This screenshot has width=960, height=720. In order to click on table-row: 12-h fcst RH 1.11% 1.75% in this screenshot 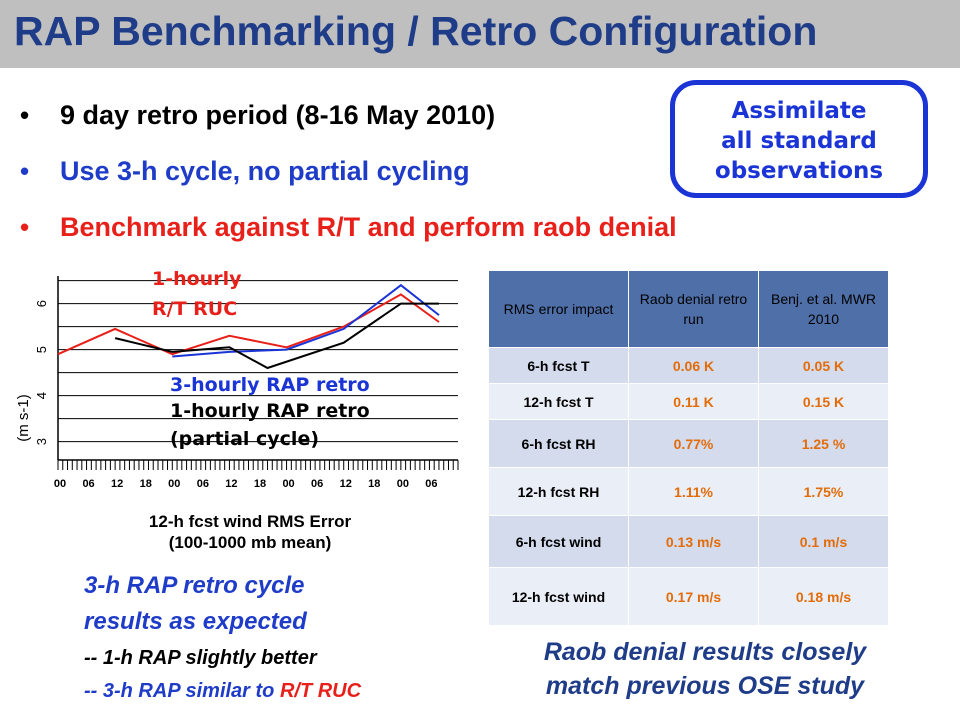, I will do `click(688, 491)`.